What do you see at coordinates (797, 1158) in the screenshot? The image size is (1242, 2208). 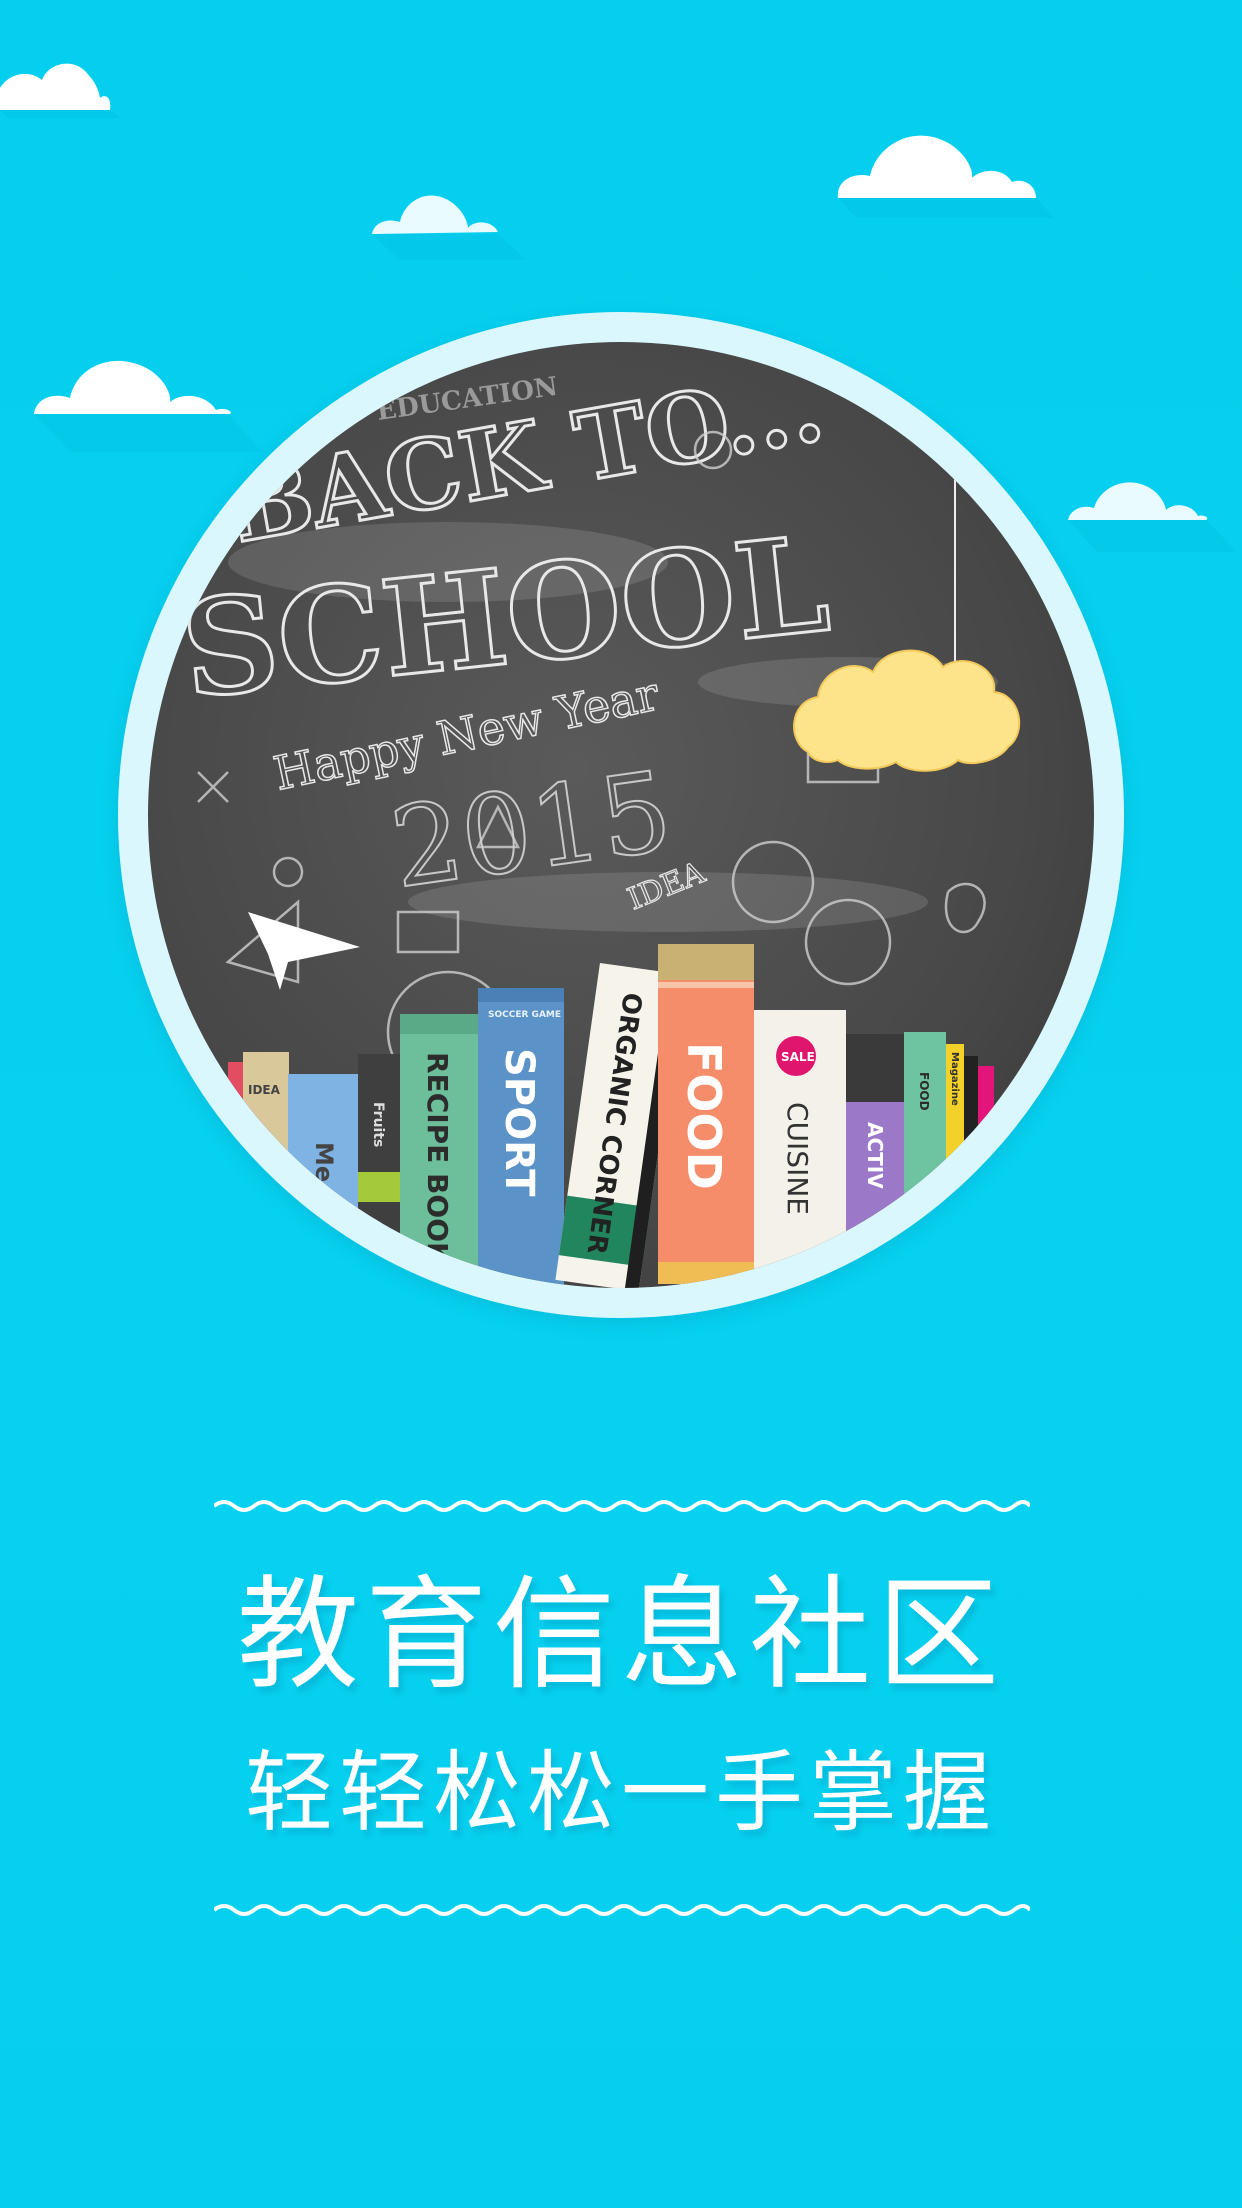 I see `svg-text: CUISINE` at bounding box center [797, 1158].